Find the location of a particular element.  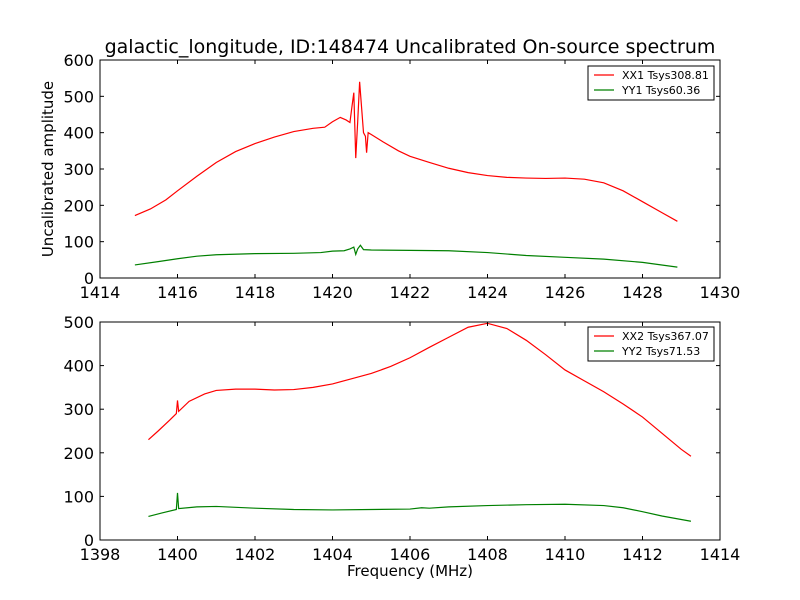

legend: XX2 Tsys367.07 YY2 Tsys71.53 is located at coordinates (651, 344).